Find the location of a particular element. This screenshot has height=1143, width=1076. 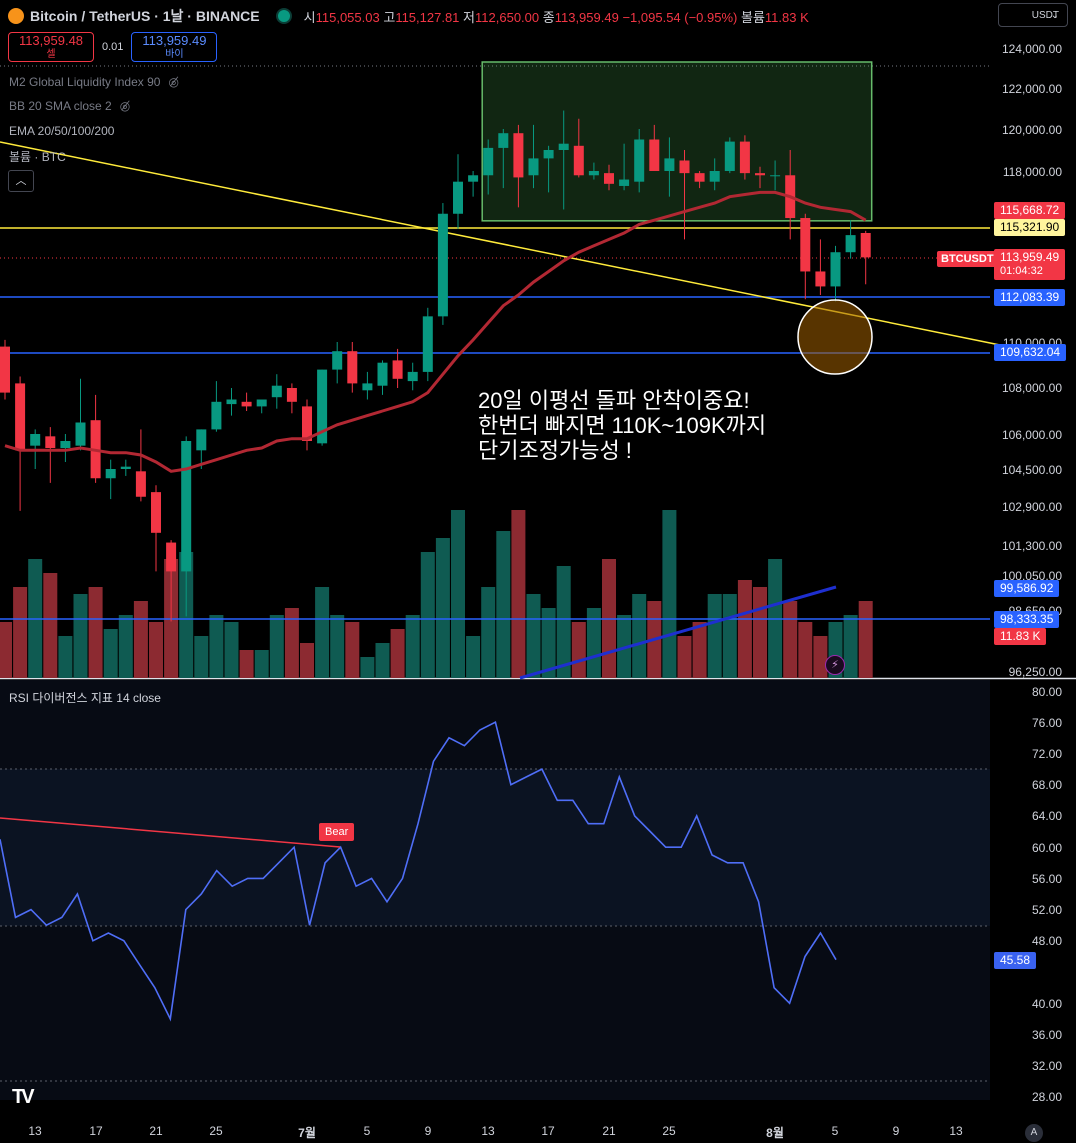

collapse-legend-button: ︿ is located at coordinates (21, 181).